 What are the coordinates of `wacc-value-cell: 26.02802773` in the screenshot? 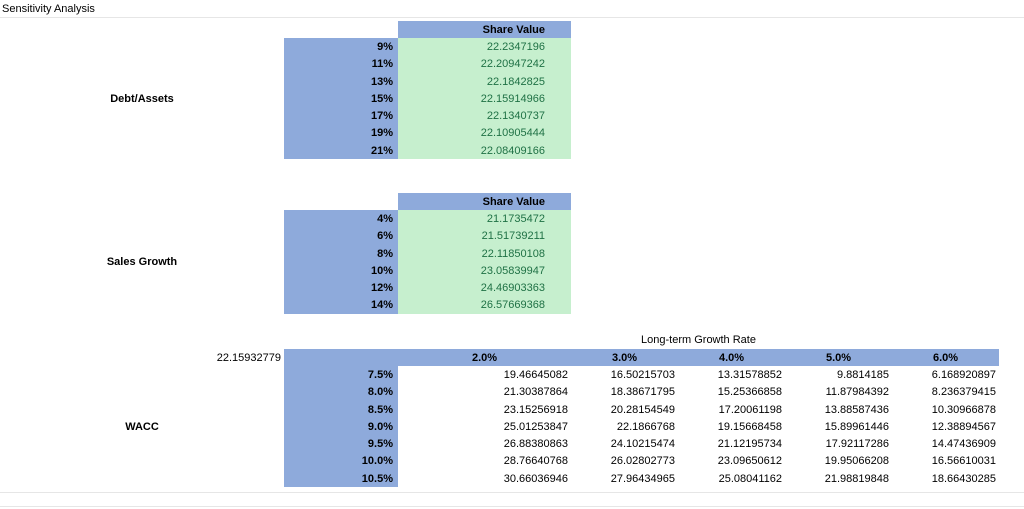 It's located at (642, 461).